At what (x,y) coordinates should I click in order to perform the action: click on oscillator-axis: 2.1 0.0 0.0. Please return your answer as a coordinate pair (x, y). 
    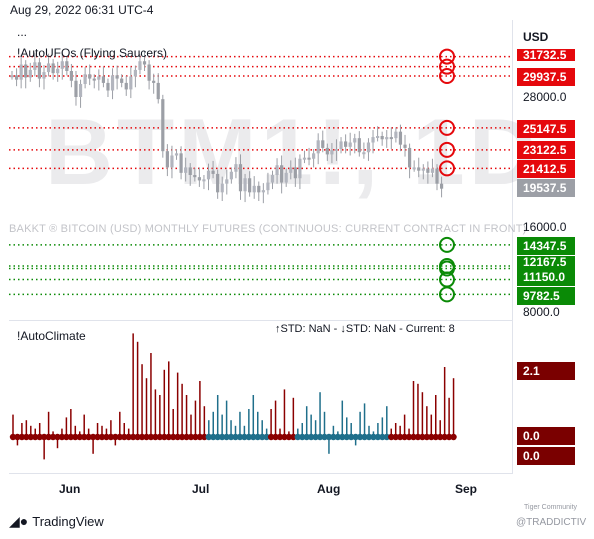
    Looking at the image, I should click on (553, 397).